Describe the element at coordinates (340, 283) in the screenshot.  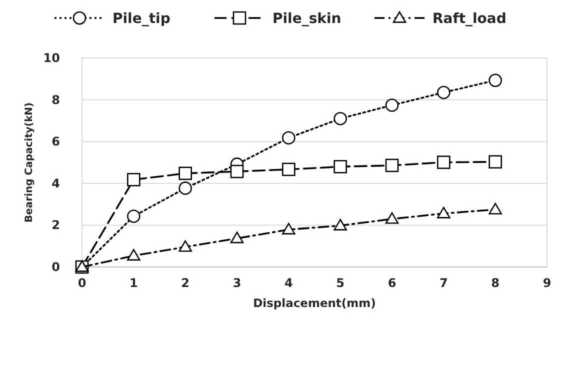
I see `x-tick-label: 5` at that location.